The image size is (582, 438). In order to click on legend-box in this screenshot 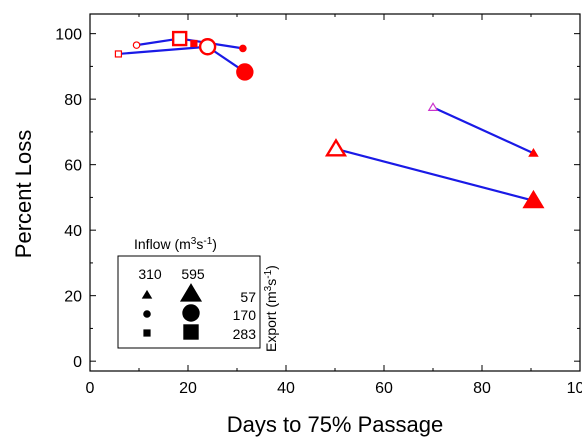, I will do `click(189, 302)`.